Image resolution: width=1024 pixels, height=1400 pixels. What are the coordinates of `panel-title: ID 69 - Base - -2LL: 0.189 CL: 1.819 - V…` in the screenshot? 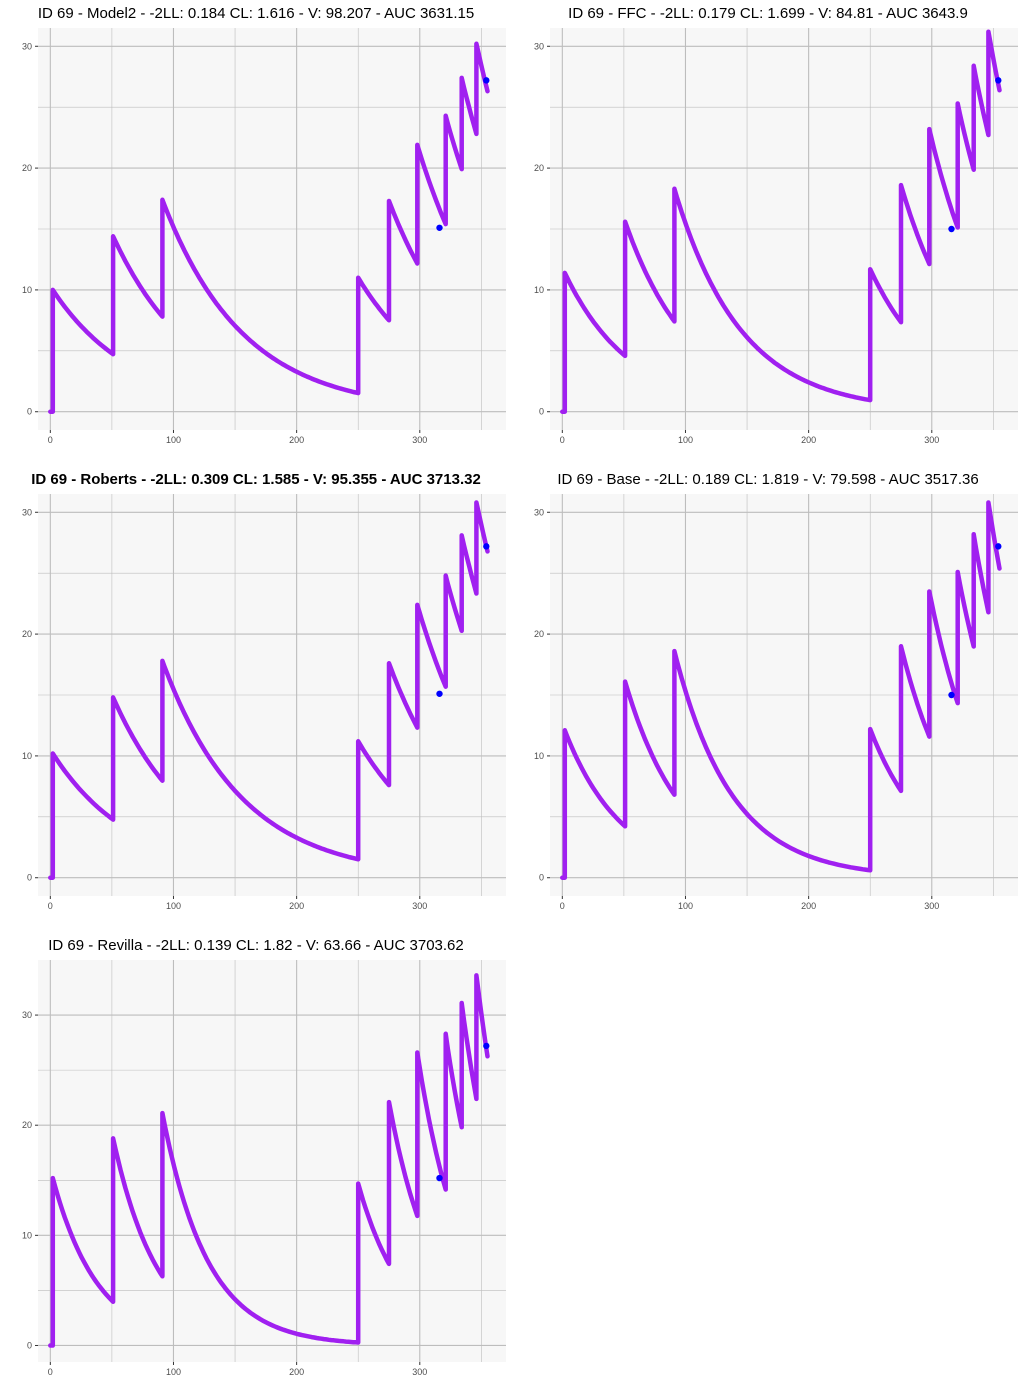 It's located at (768, 479).